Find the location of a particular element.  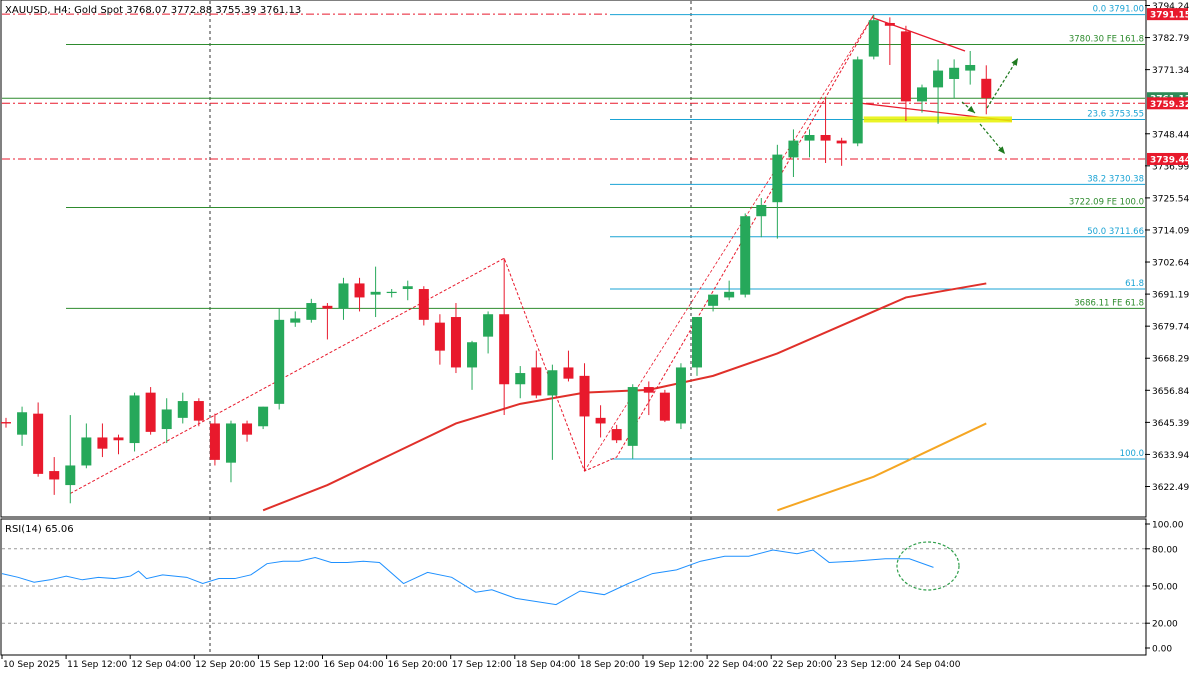

price-tag-box is located at coordinates (1167, 103).